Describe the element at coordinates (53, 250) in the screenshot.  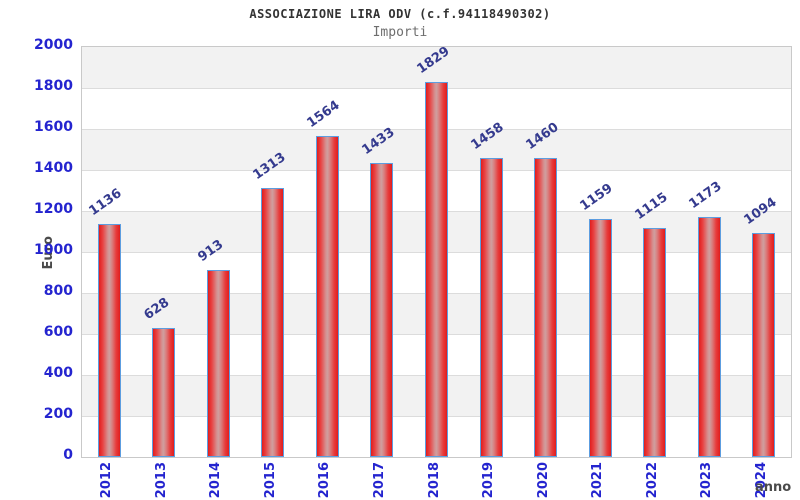
I see `y-tick-label: 1000` at that location.